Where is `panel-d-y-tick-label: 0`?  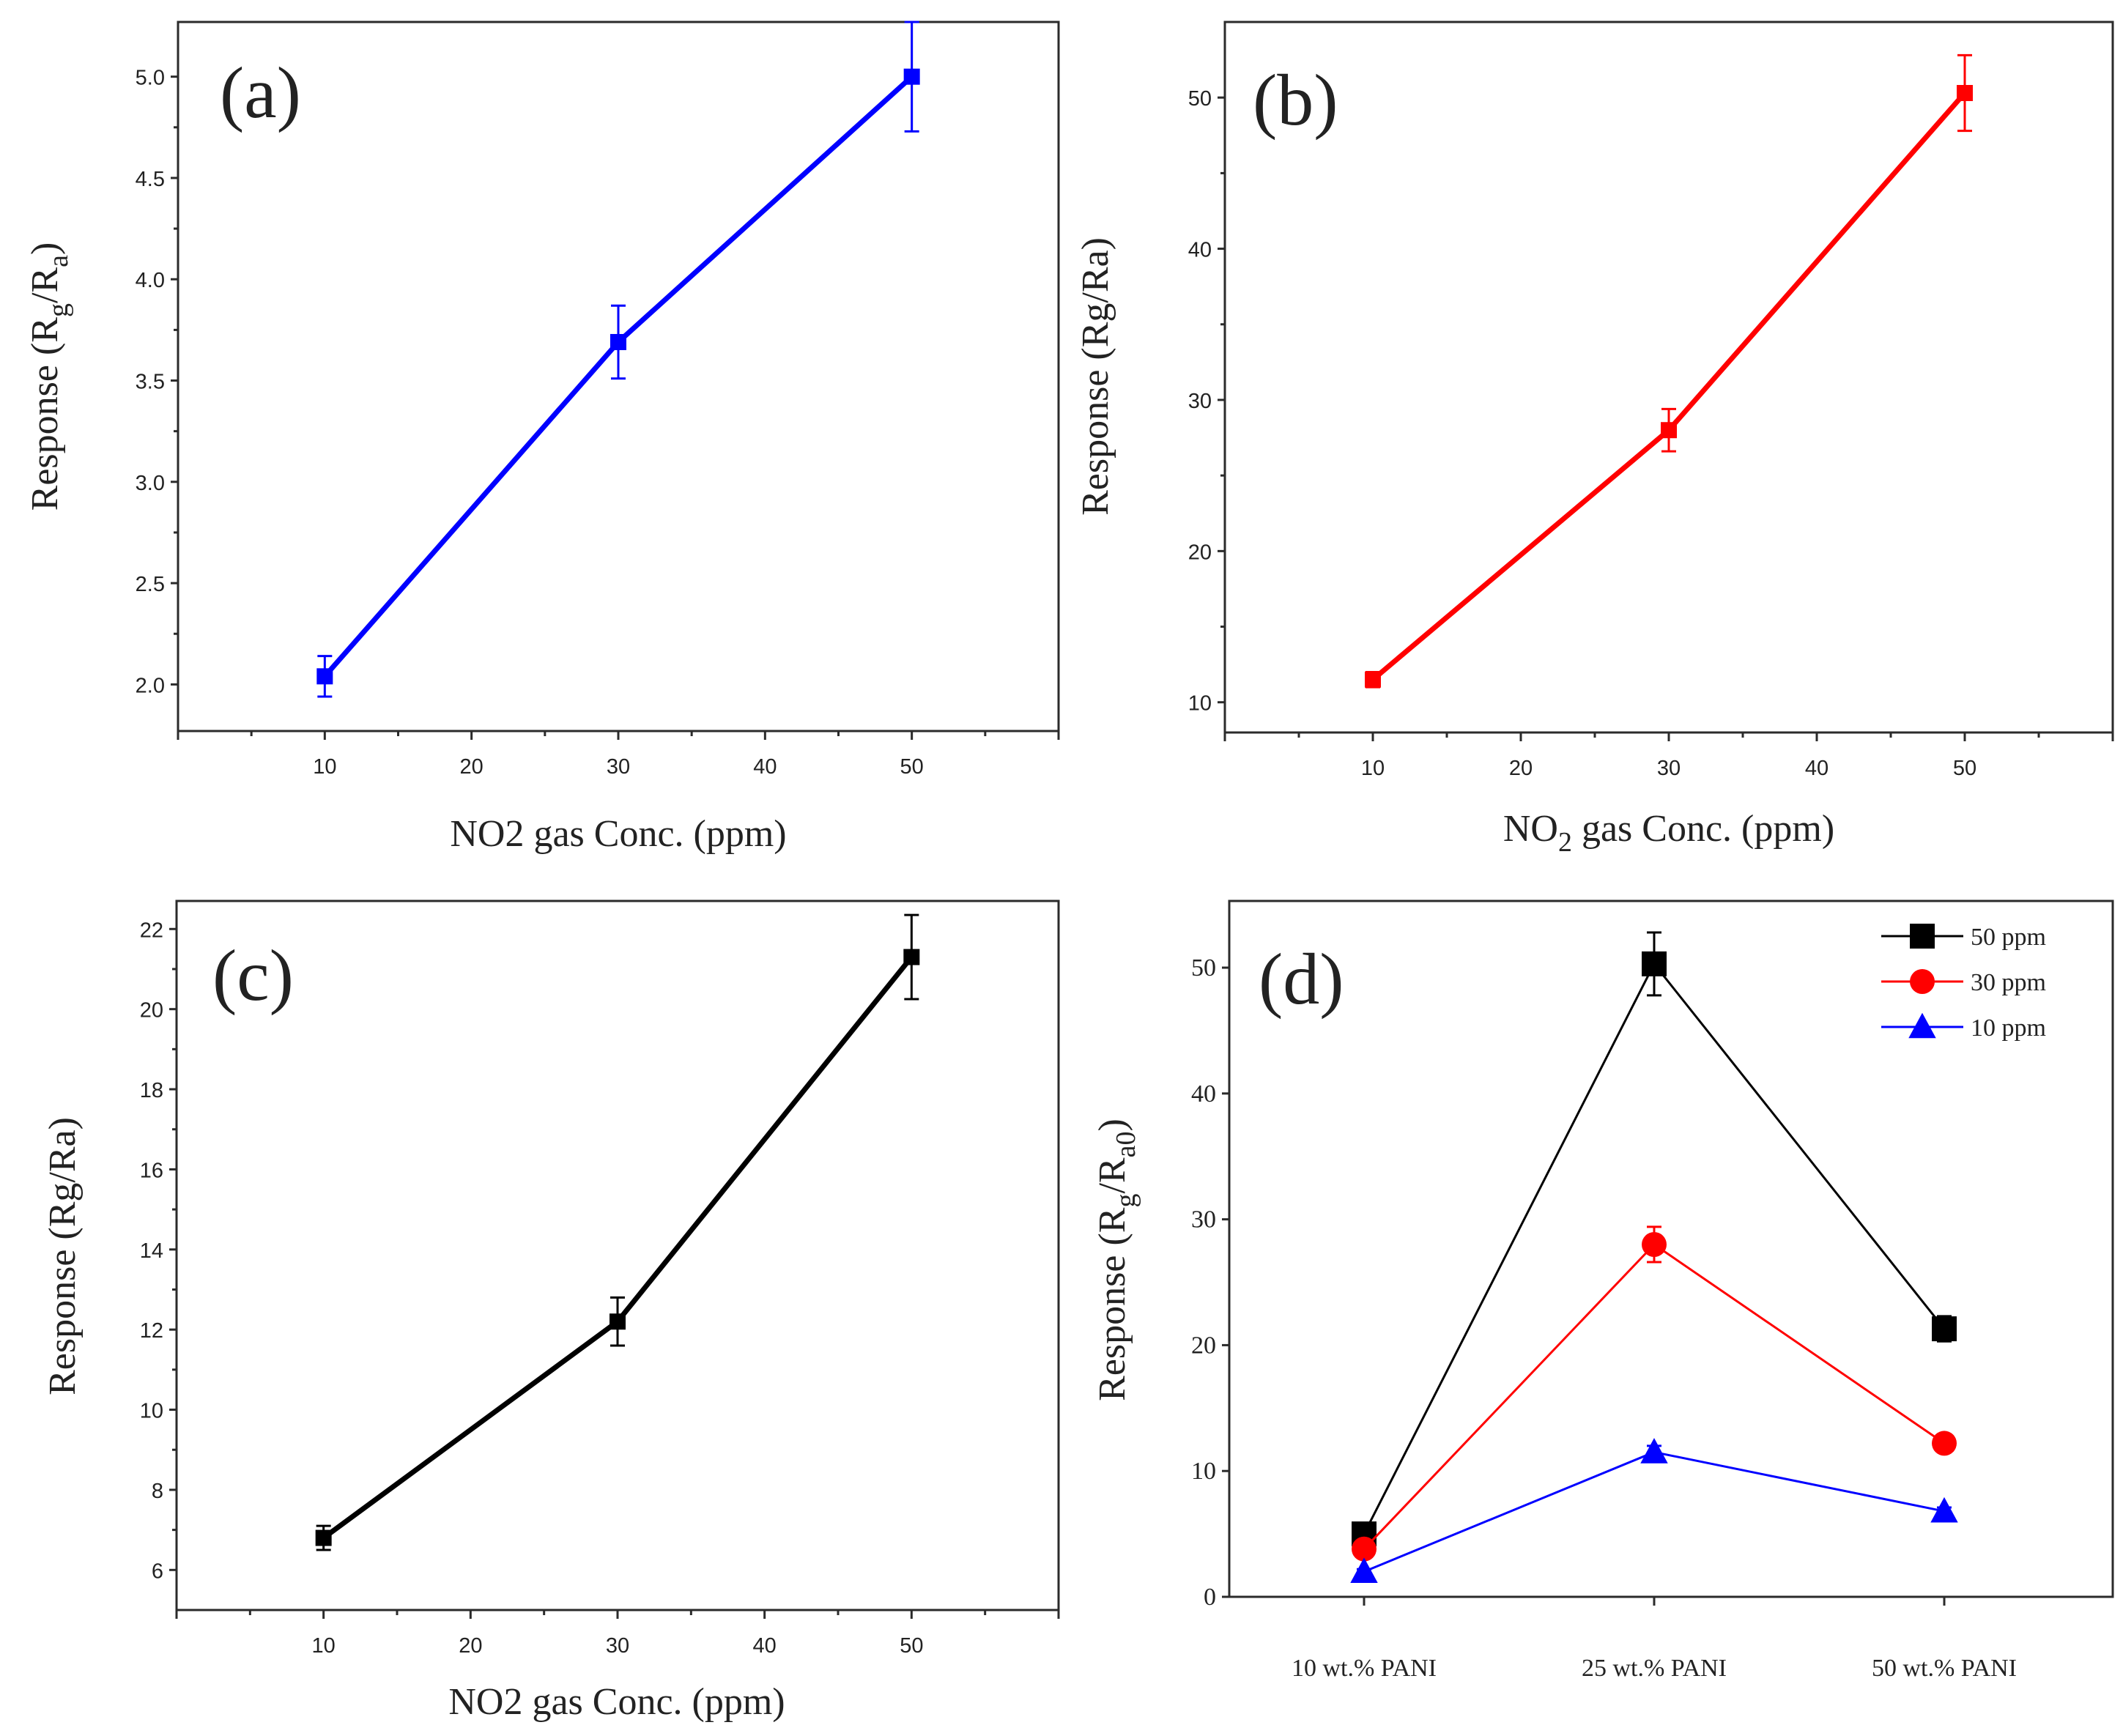 panel-d-y-tick-label: 0 is located at coordinates (1210, 1597).